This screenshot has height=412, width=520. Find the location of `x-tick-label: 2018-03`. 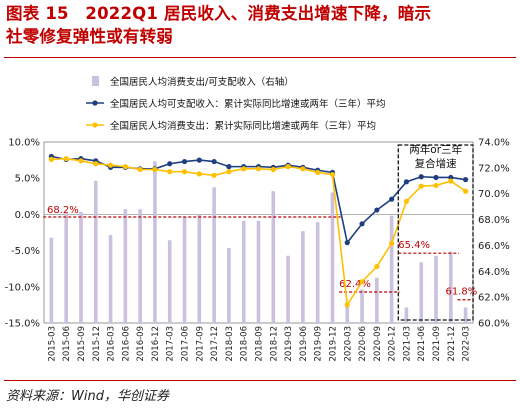

x-tick-label: 2018-03 is located at coordinates (230, 344).